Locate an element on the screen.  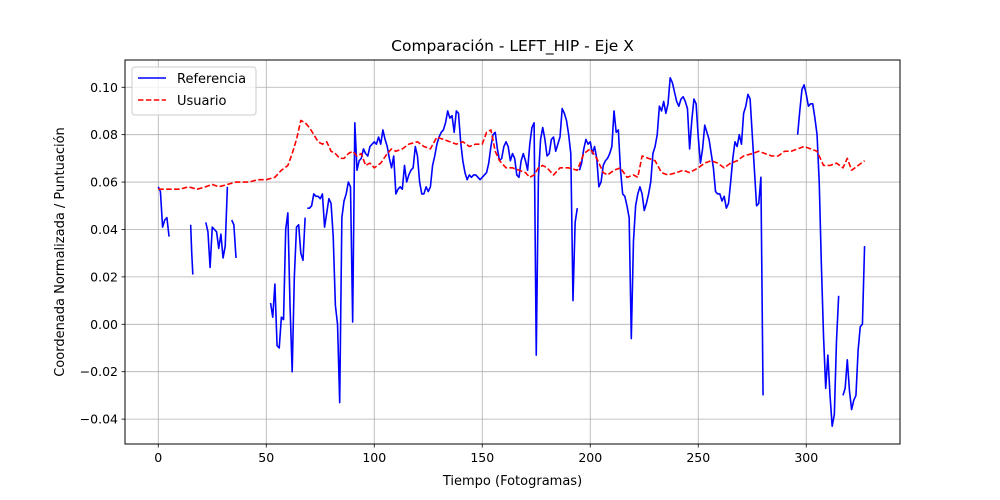
x-tick-label: 300 is located at coordinates (806, 457).